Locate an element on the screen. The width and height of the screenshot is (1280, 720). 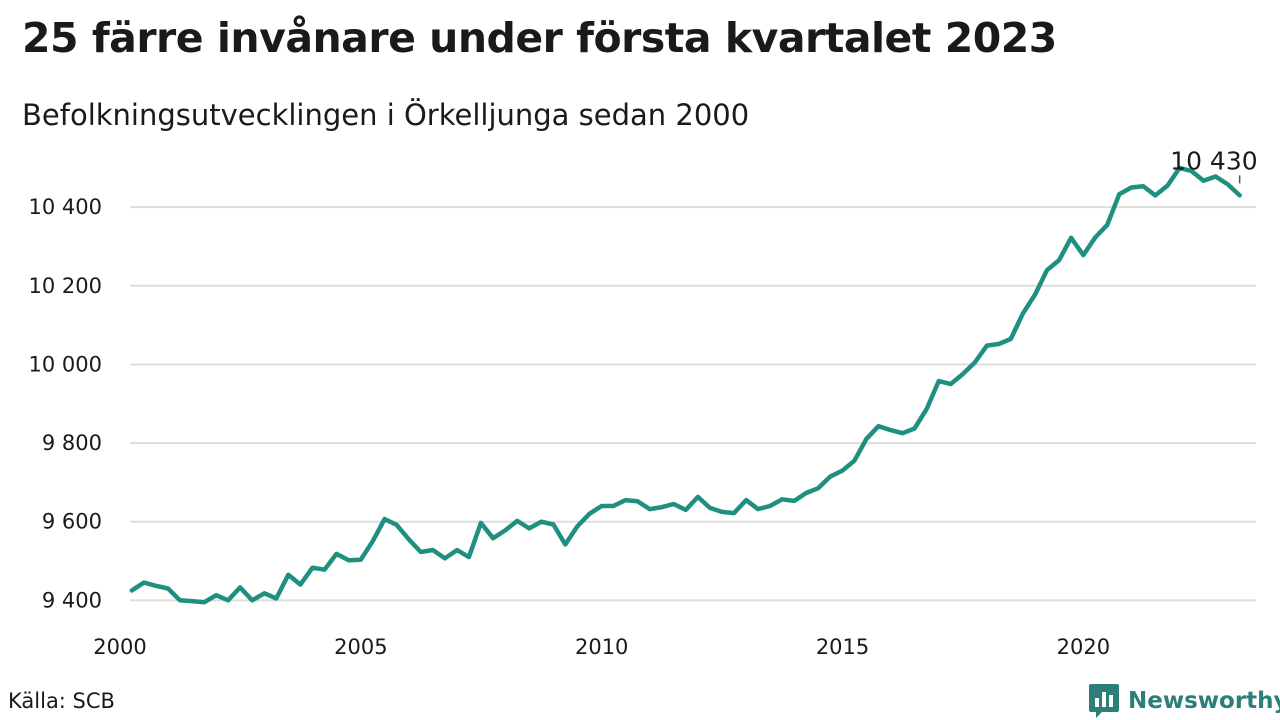
annotations: 10 430 is located at coordinates (1214, 165).